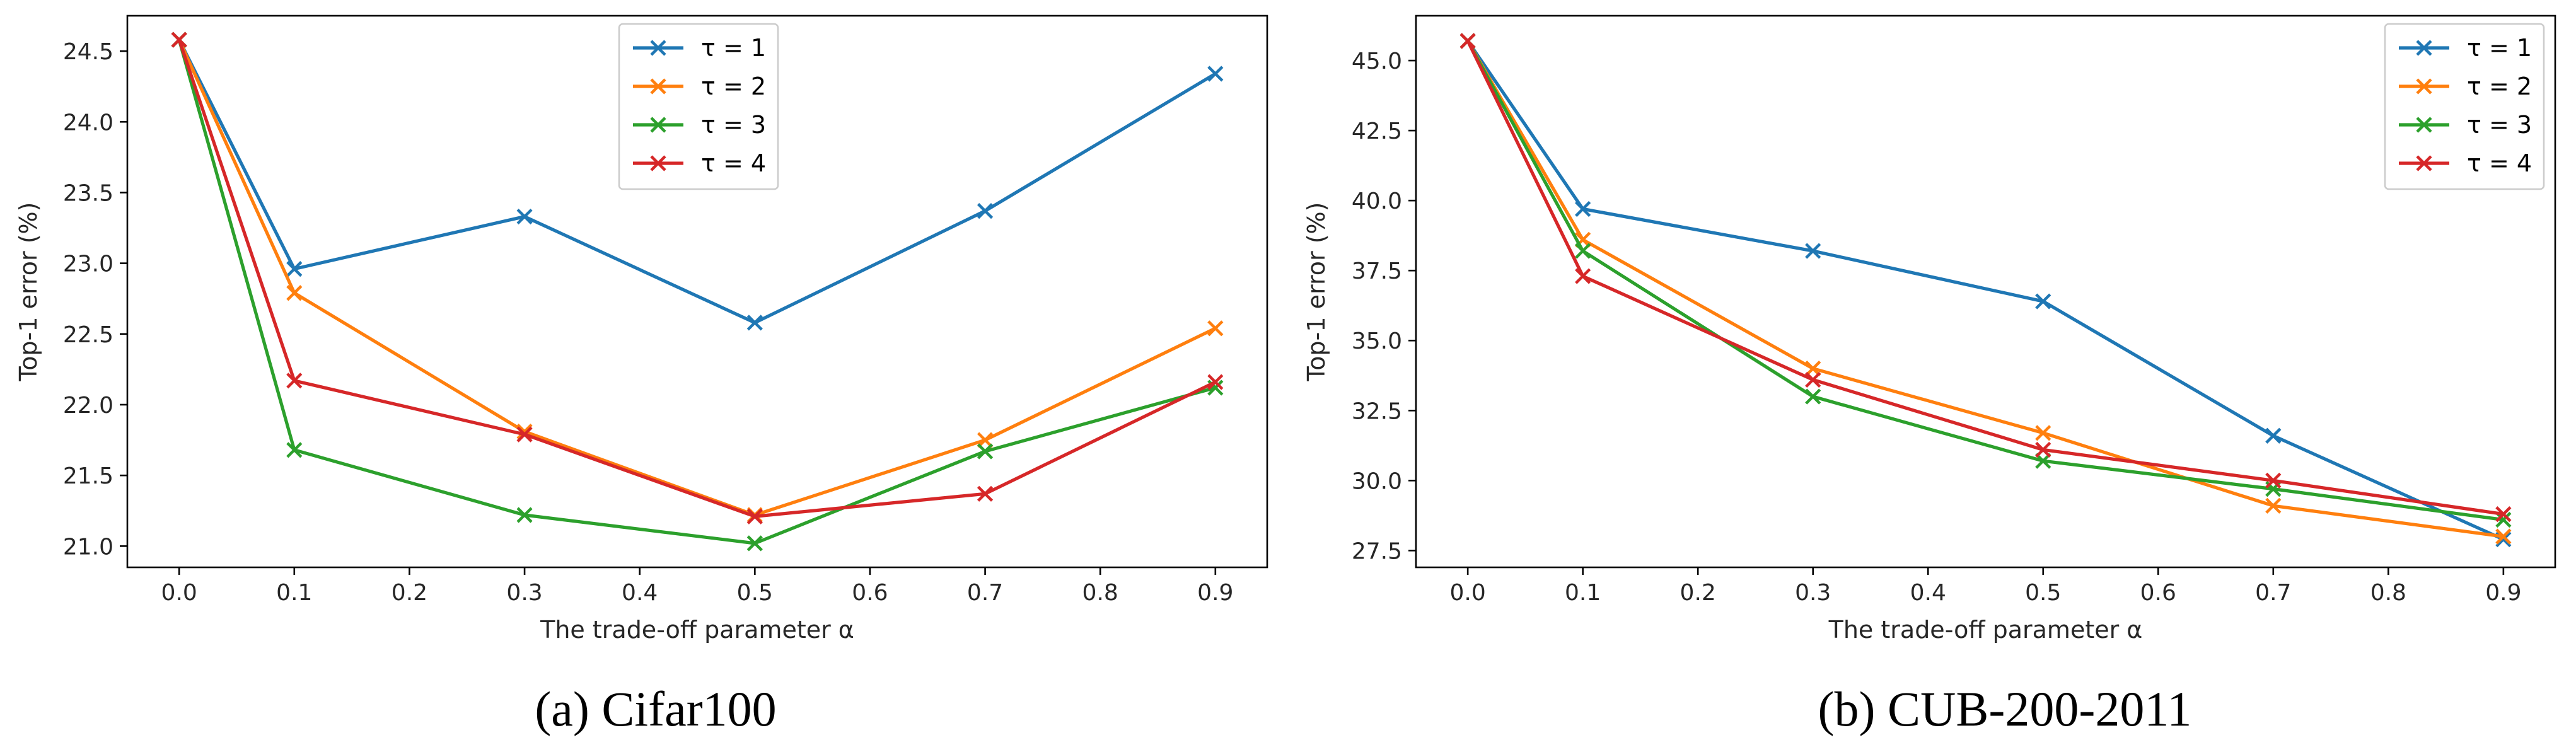 This screenshot has width=2576, height=747. I want to click on y-tick-label: 24.0, so click(88, 123).